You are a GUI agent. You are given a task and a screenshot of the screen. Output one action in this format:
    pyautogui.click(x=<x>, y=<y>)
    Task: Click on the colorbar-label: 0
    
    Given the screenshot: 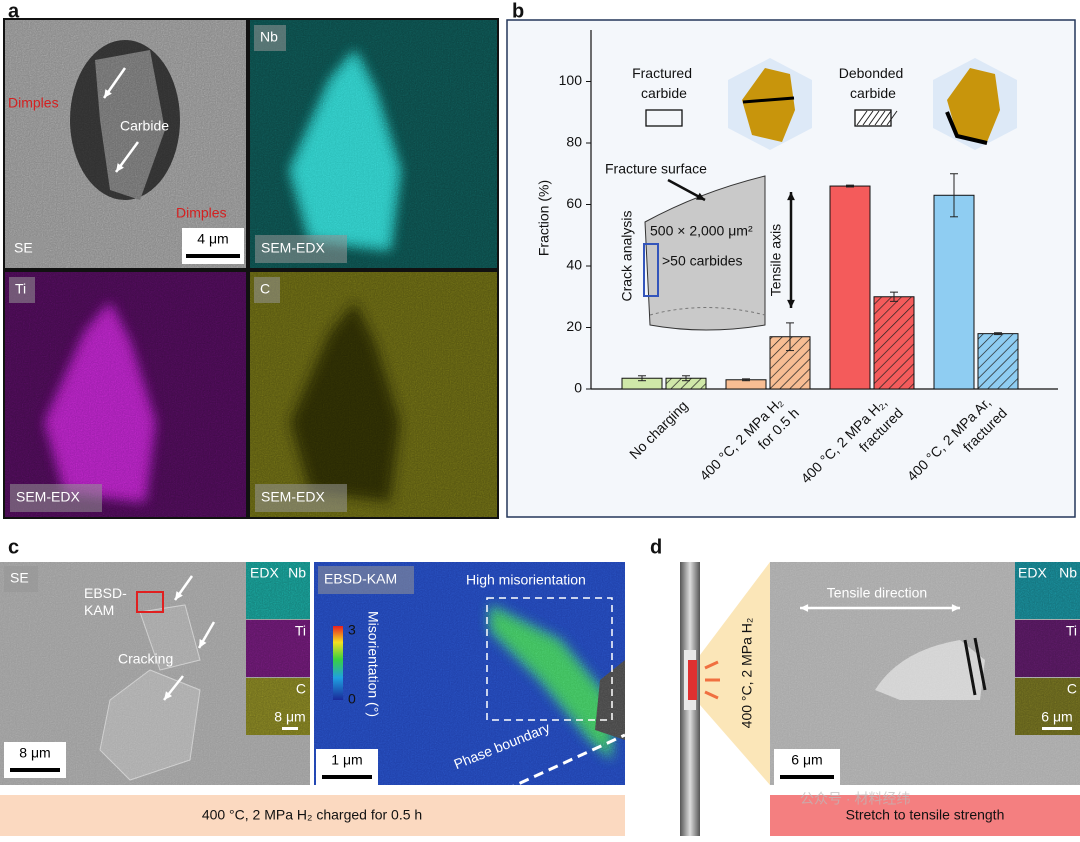 What is the action you would take?
    pyautogui.click(x=352, y=699)
    